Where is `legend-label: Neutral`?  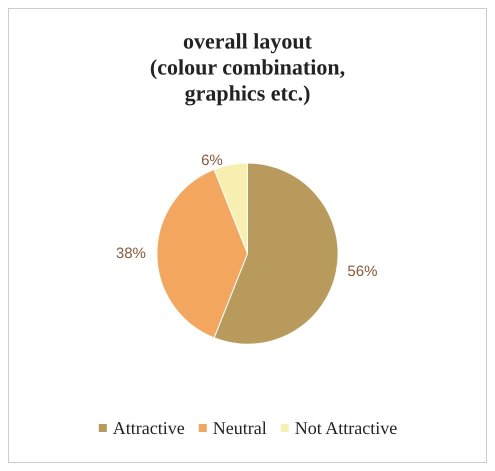
legend-label: Neutral is located at coordinates (239, 428).